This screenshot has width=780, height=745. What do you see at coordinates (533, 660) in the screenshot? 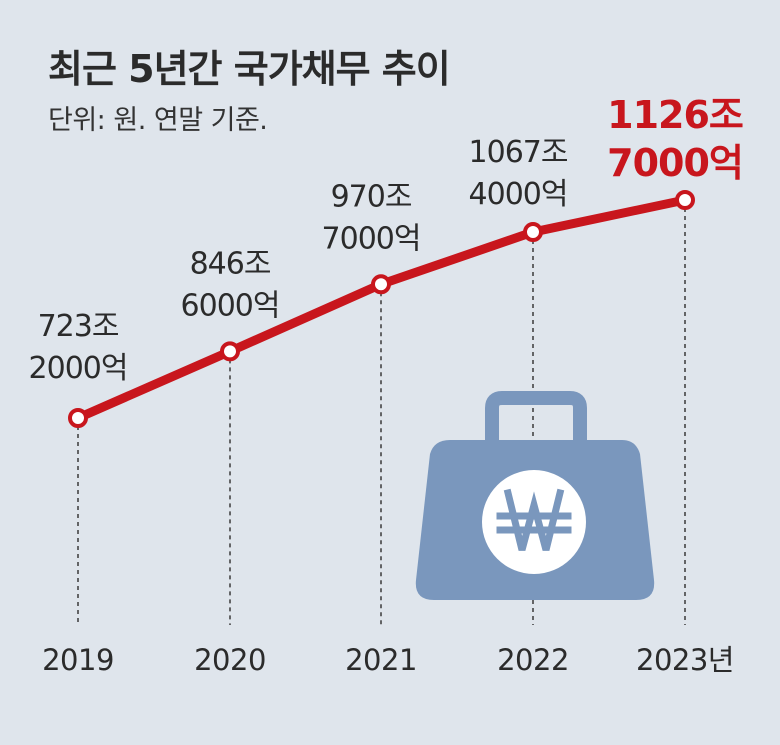
I see `x-tick-3: 2022` at bounding box center [533, 660].